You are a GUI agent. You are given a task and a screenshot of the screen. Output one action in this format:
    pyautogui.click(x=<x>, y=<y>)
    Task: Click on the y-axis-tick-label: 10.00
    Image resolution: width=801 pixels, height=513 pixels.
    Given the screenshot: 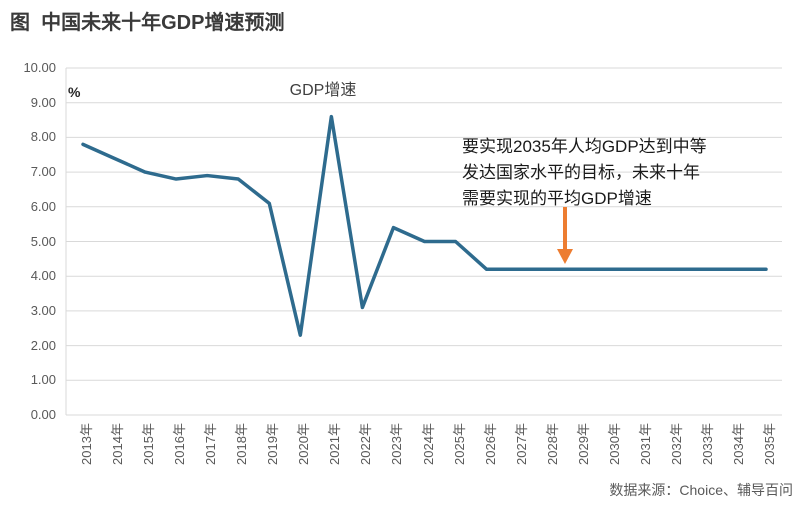 What is the action you would take?
    pyautogui.click(x=39, y=67)
    